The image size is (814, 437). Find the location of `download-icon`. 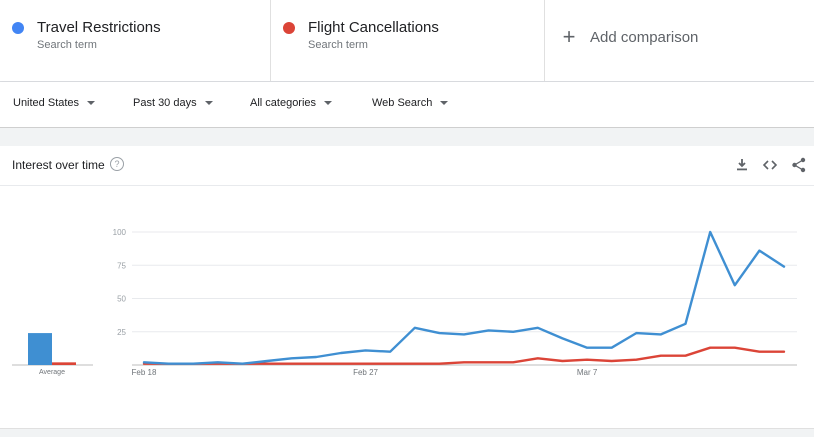

download-icon is located at coordinates (742, 165).